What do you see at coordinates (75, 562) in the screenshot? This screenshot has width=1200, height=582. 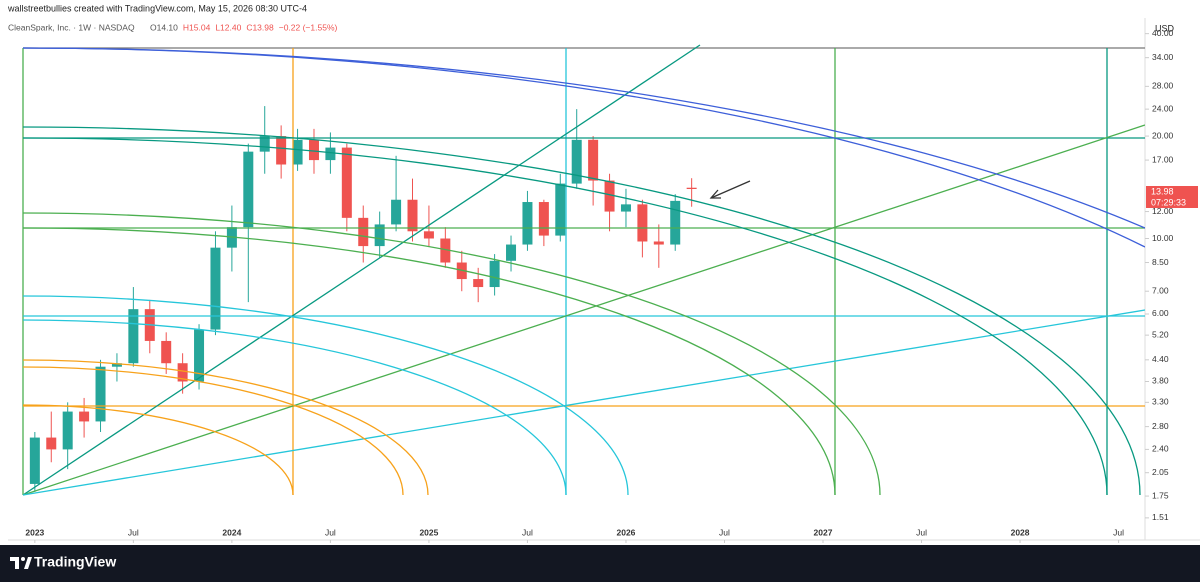 I see `brand: TradingView` at bounding box center [75, 562].